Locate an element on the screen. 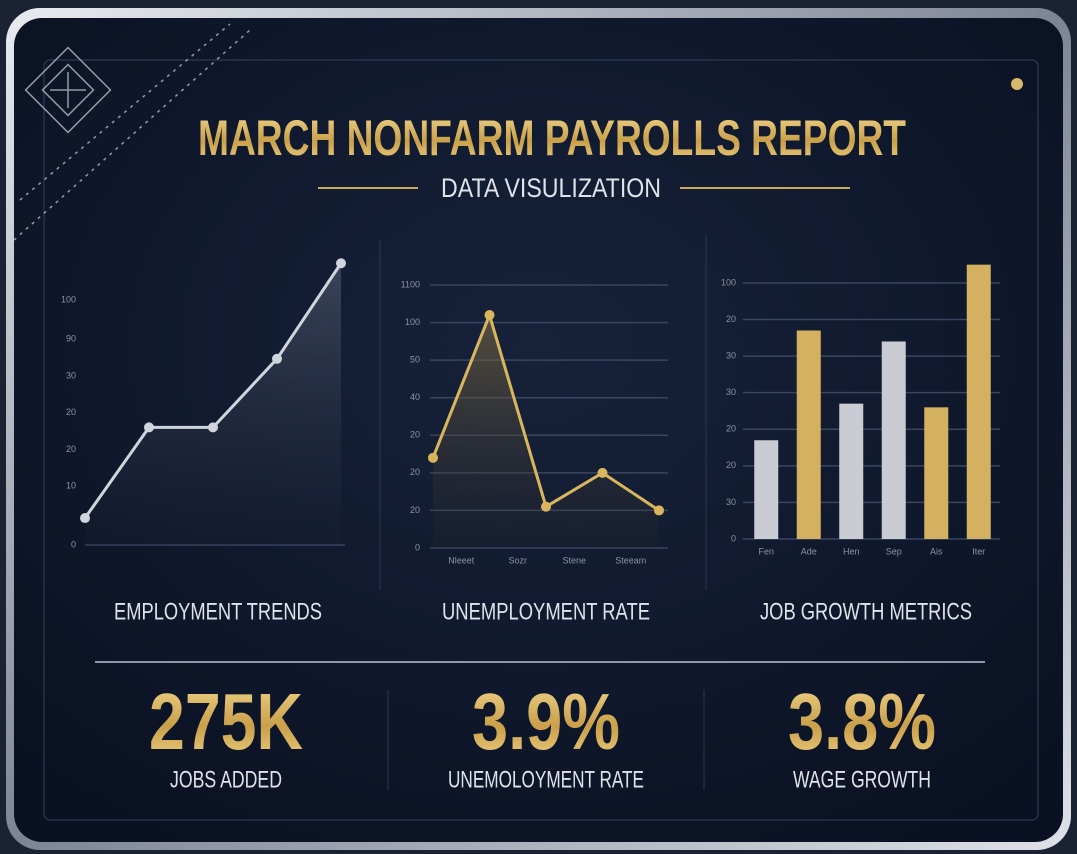  y-tick-label: 90 is located at coordinates (71, 339).